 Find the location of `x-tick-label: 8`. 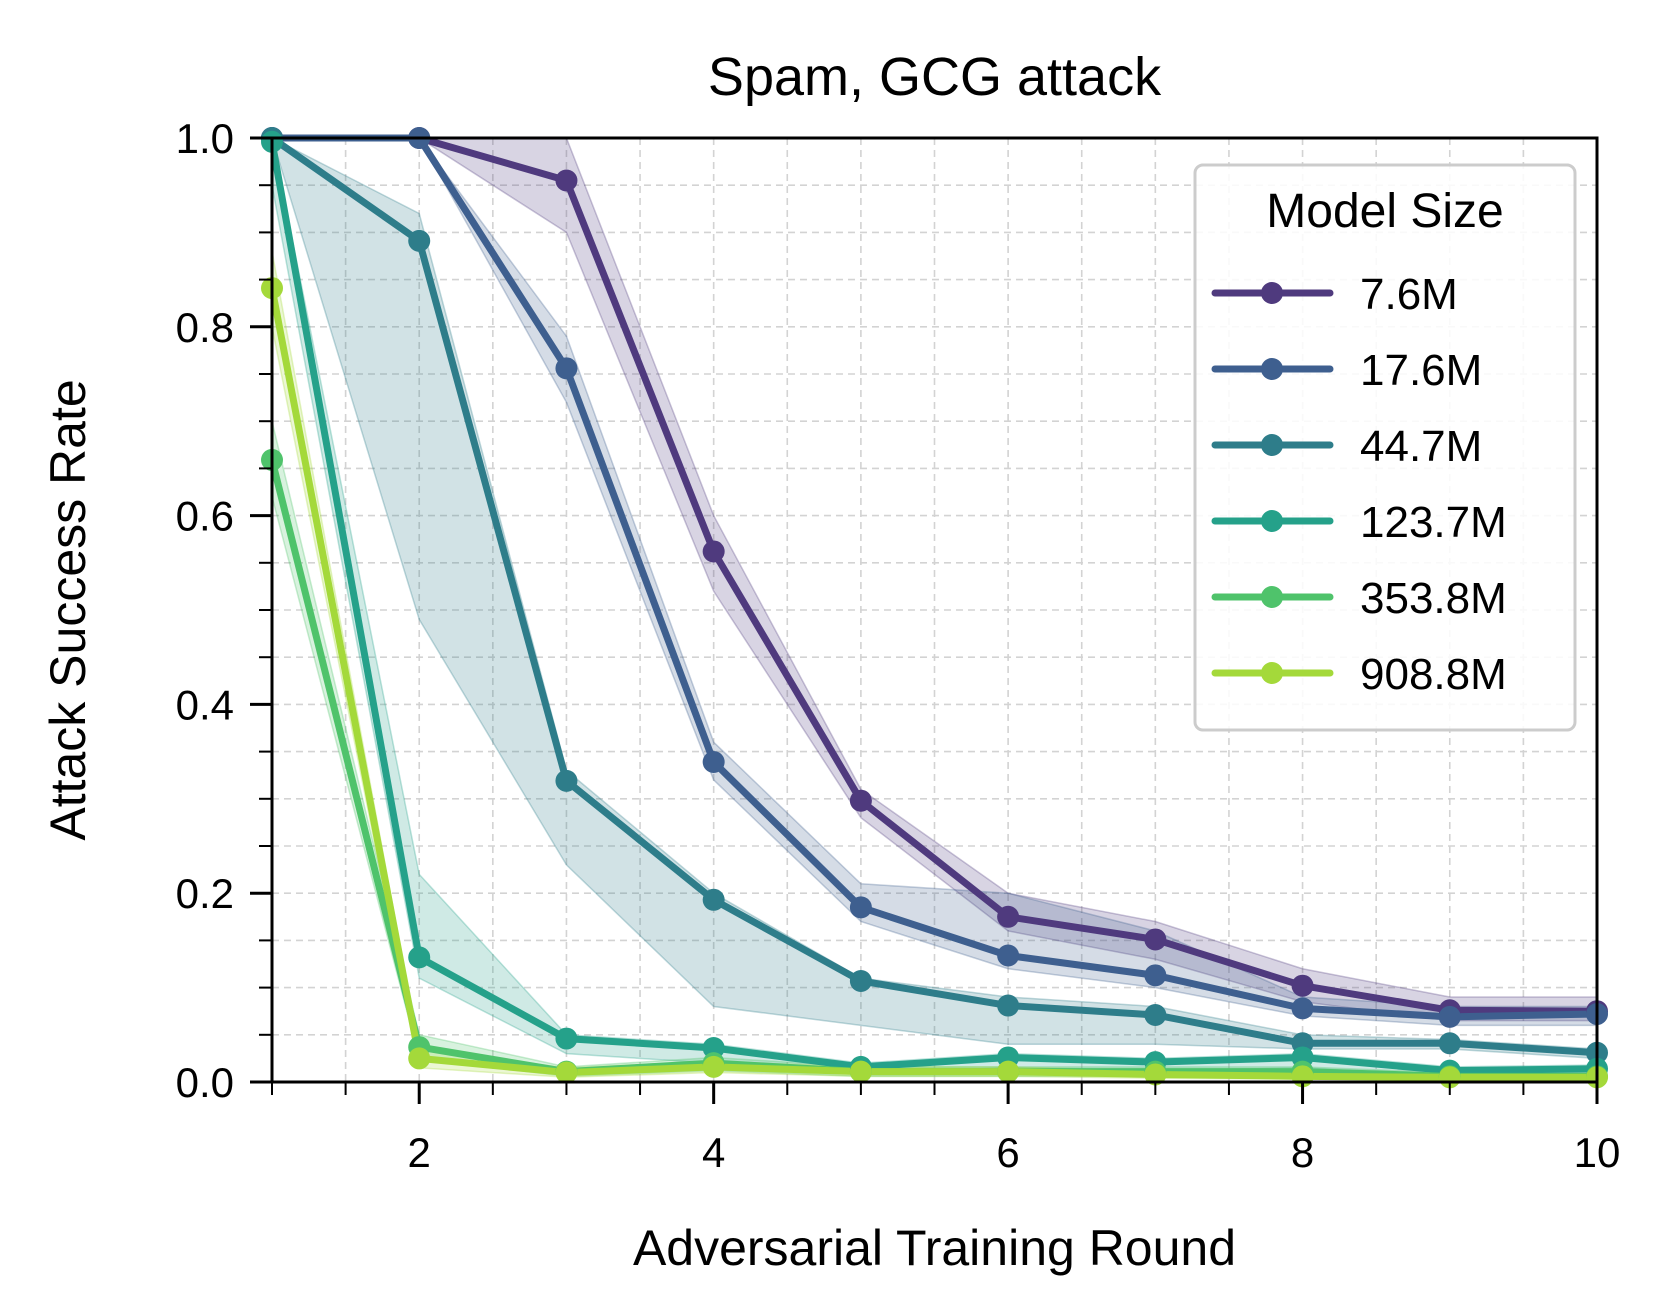

x-tick-label: 8 is located at coordinates (1302, 1152).